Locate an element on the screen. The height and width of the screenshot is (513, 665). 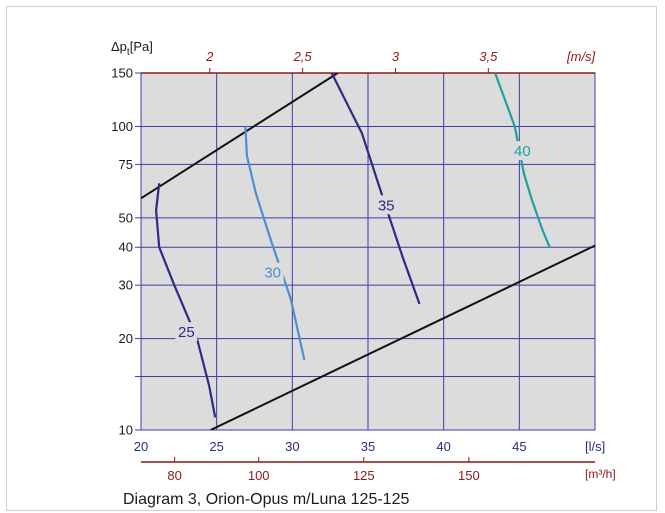
y-tick-label: 100 is located at coordinates (122, 126).